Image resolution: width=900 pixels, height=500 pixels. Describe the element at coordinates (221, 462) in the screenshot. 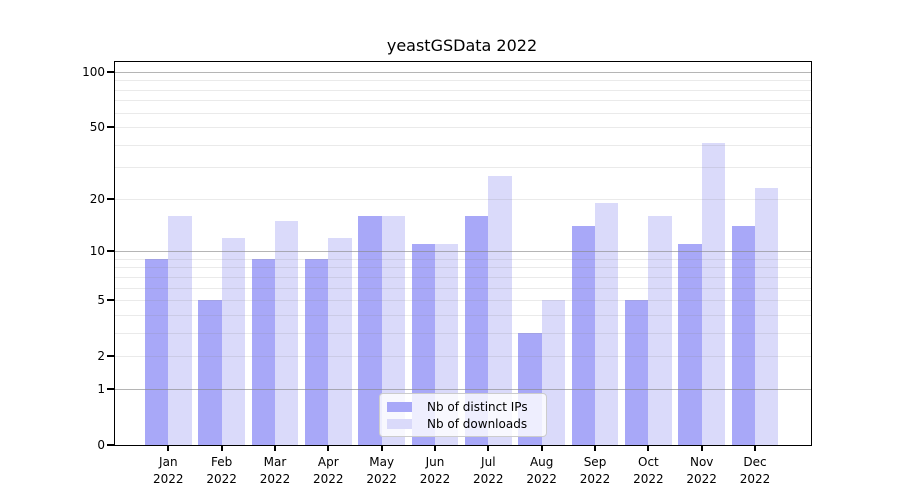

I see `x-tick-label-line: Feb` at that location.